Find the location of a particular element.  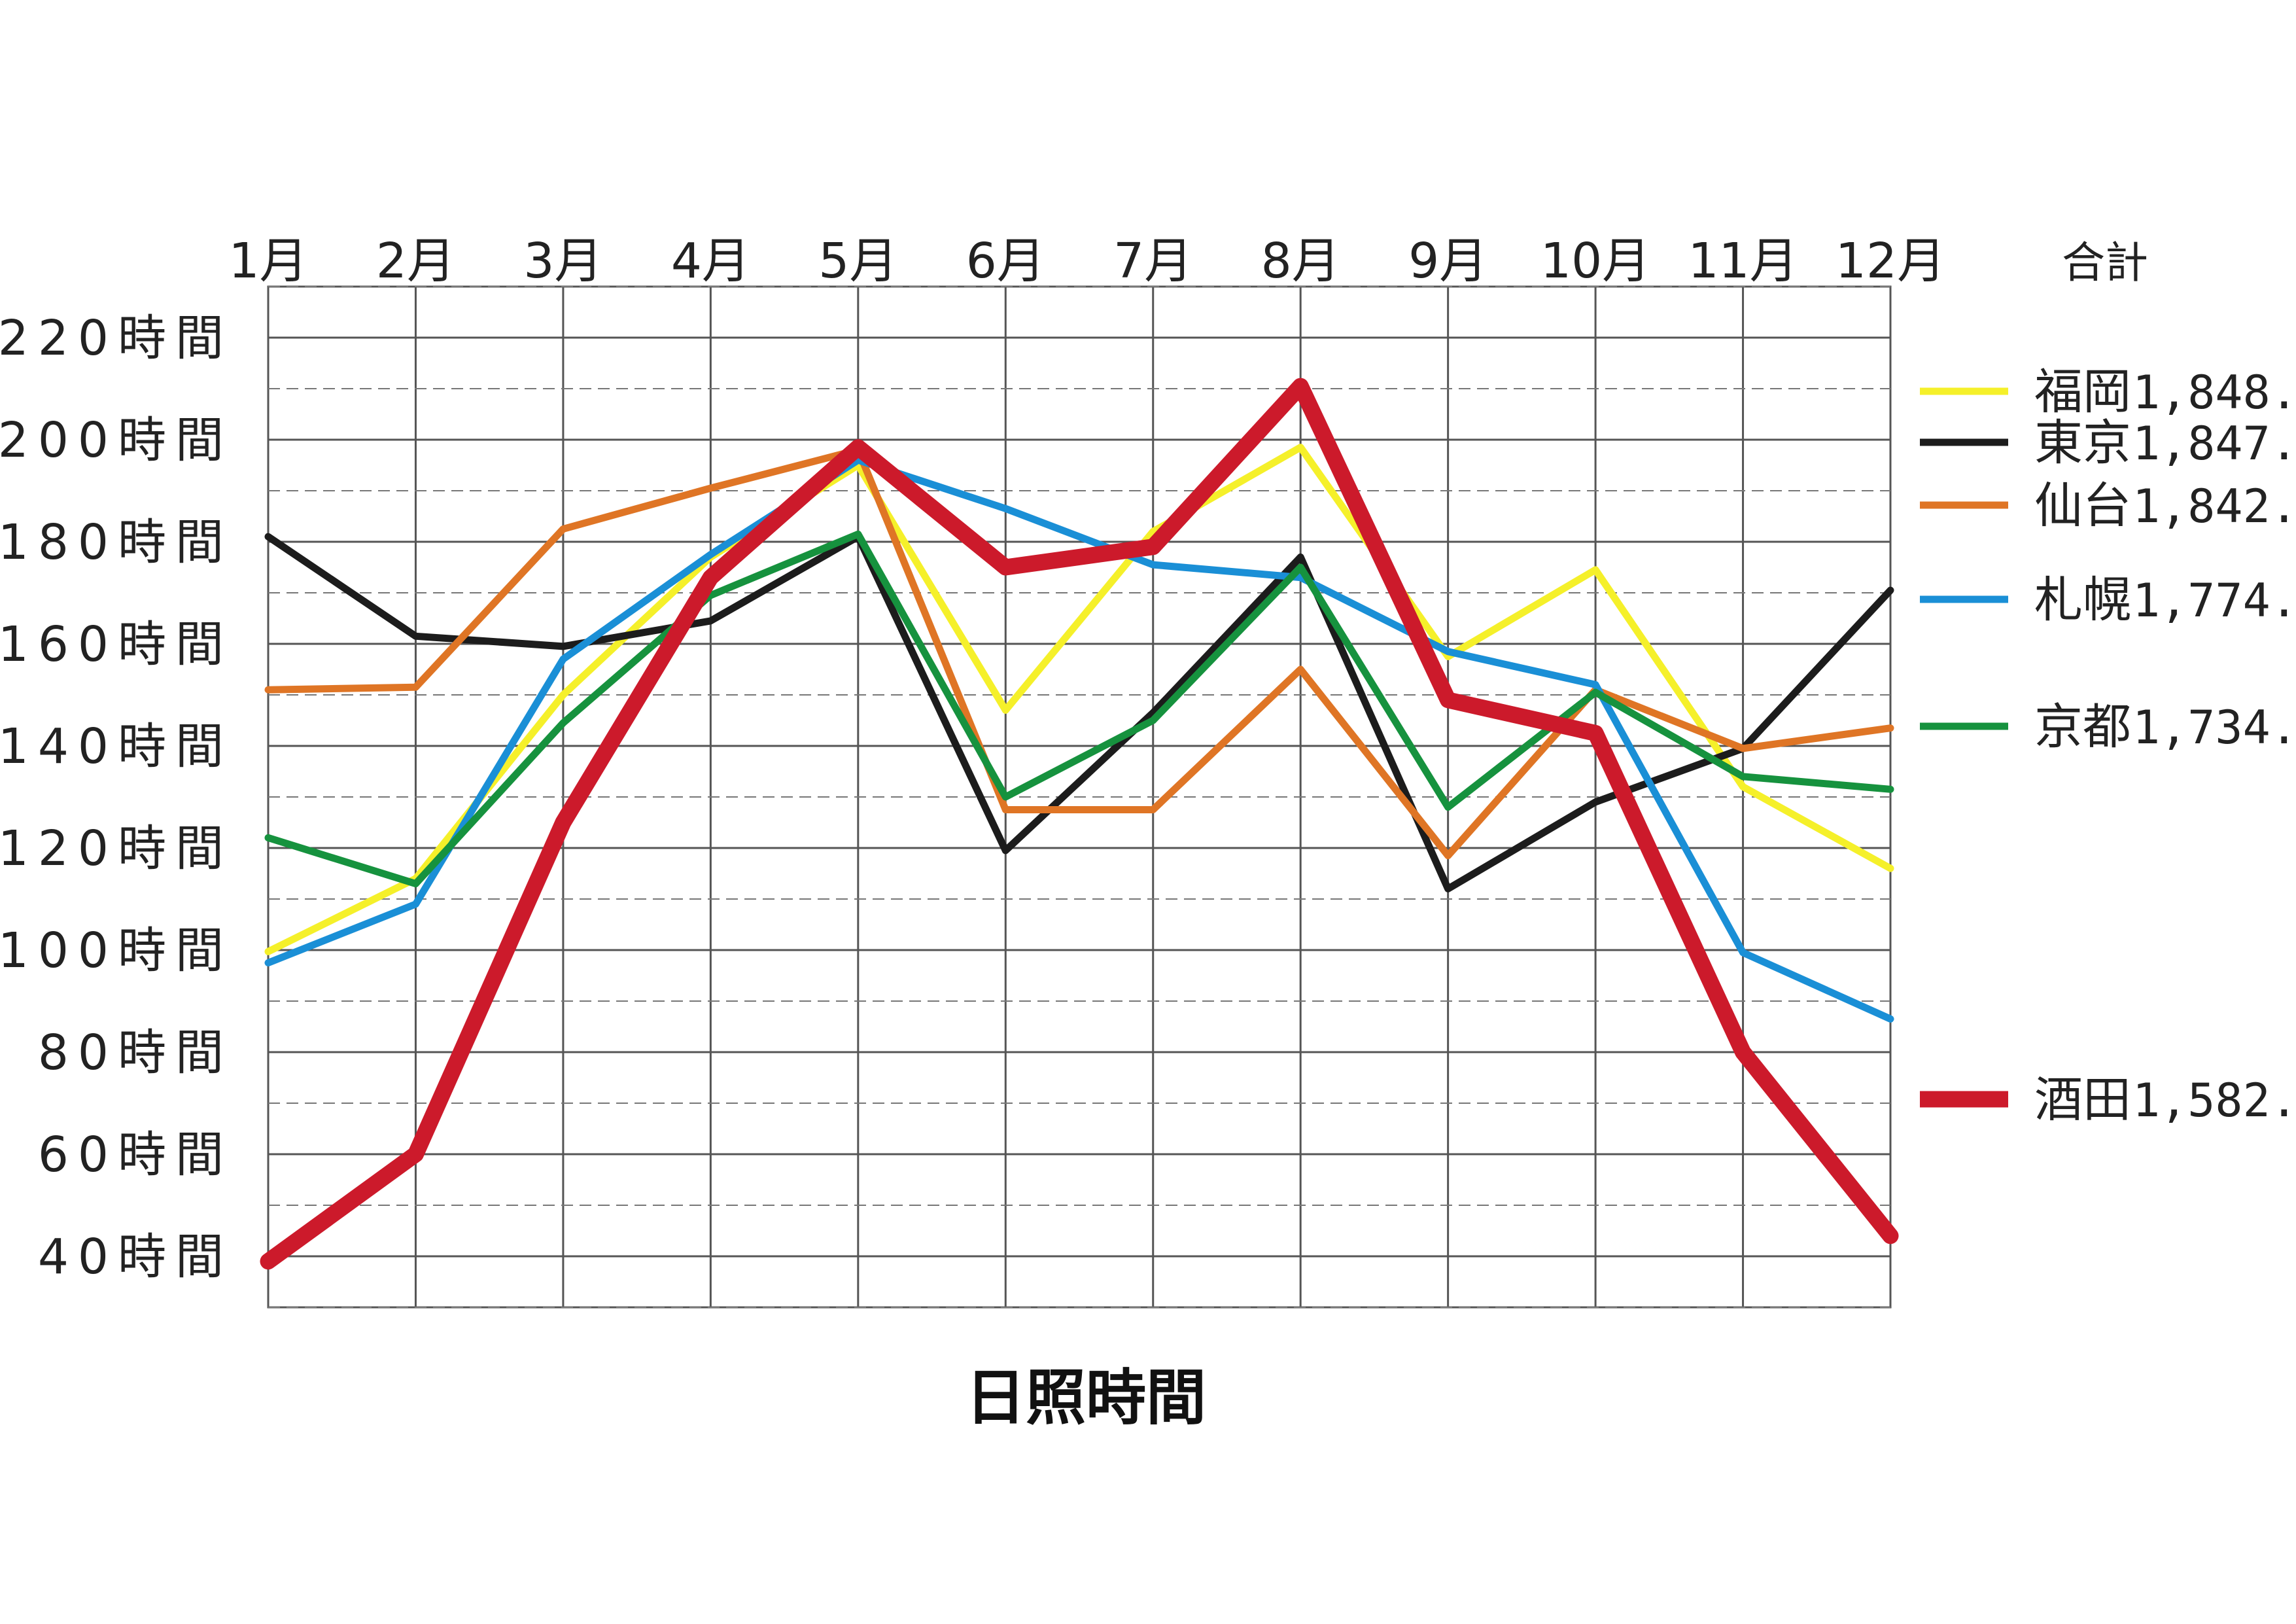

legend-total: 1,582.9 is located at coordinates (2214, 1100).